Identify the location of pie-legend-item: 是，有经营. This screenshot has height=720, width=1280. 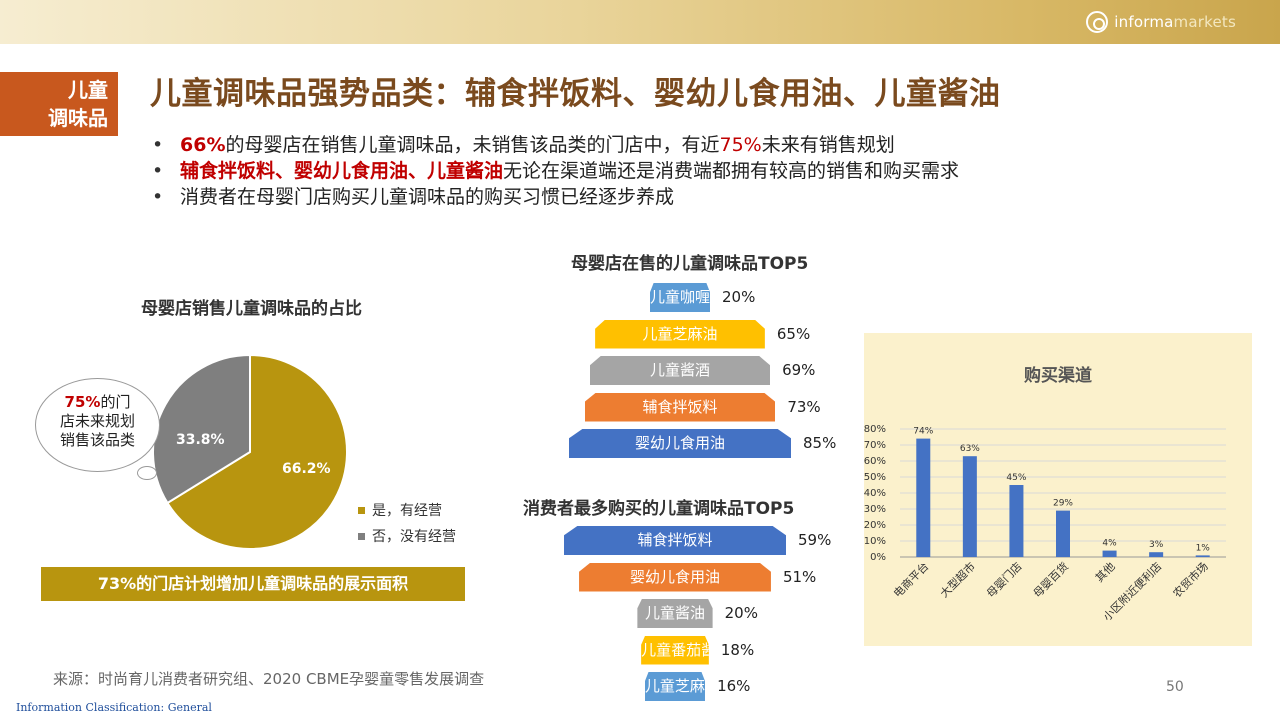
(400, 510).